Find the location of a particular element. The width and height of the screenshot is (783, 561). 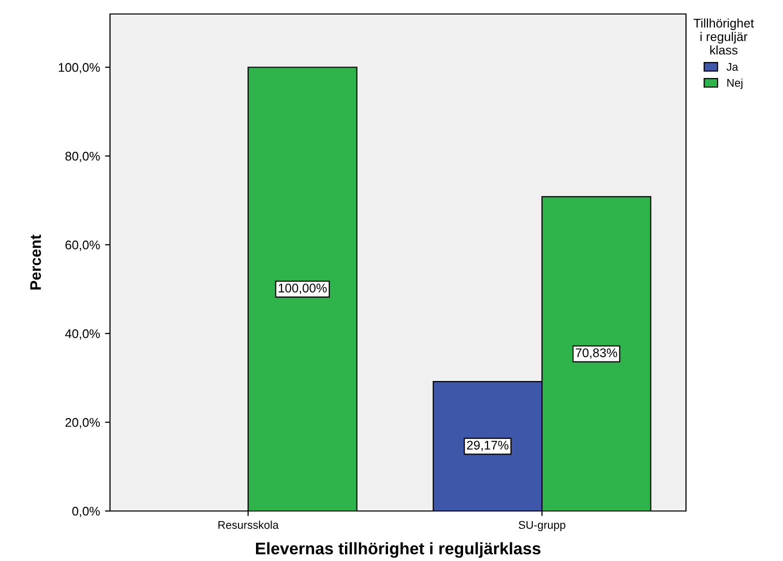

data-label: 70,83% is located at coordinates (597, 353).